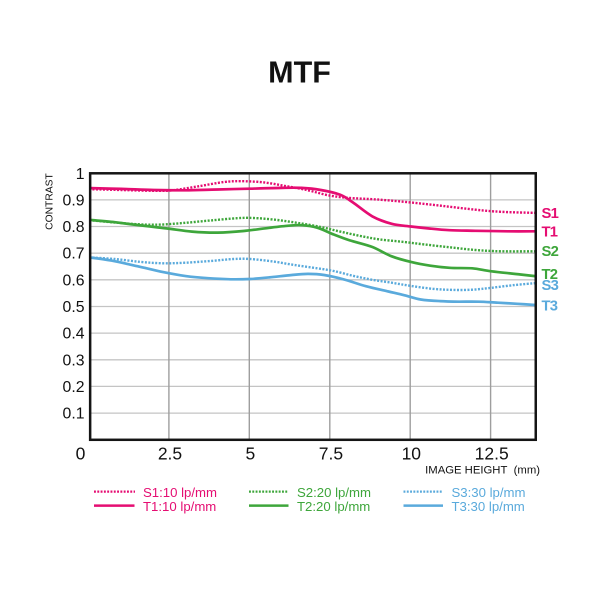  What do you see at coordinates (331, 454) in the screenshot?
I see `svg-text: 7.5` at bounding box center [331, 454].